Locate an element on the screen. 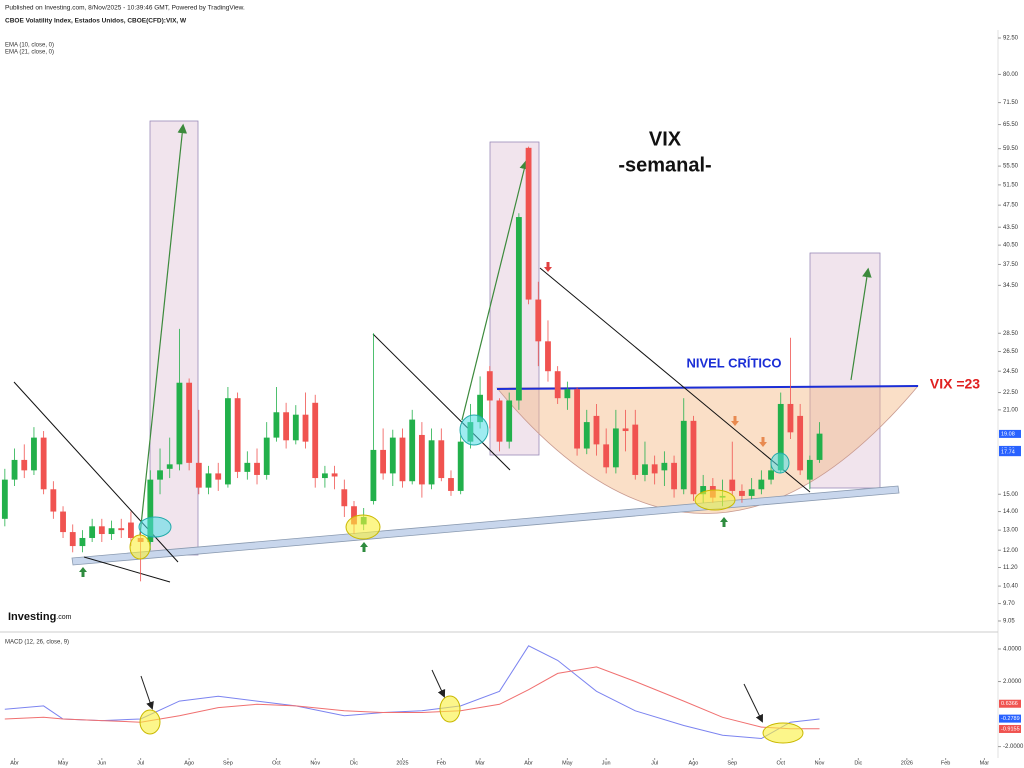 This screenshot has height=768, width=1024. y-tick-label: 37.50 is located at coordinates (1011, 265).